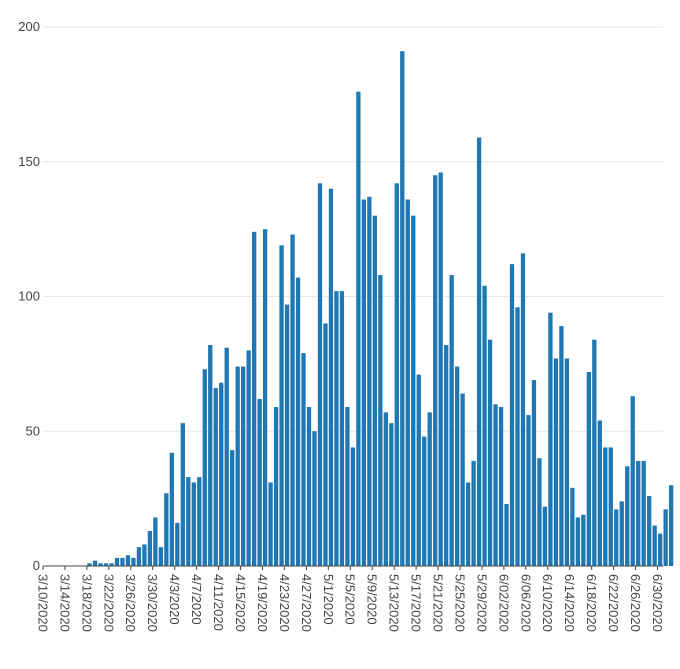  What do you see at coordinates (29, 296) in the screenshot?
I see `y-tick-label: 100` at bounding box center [29, 296].